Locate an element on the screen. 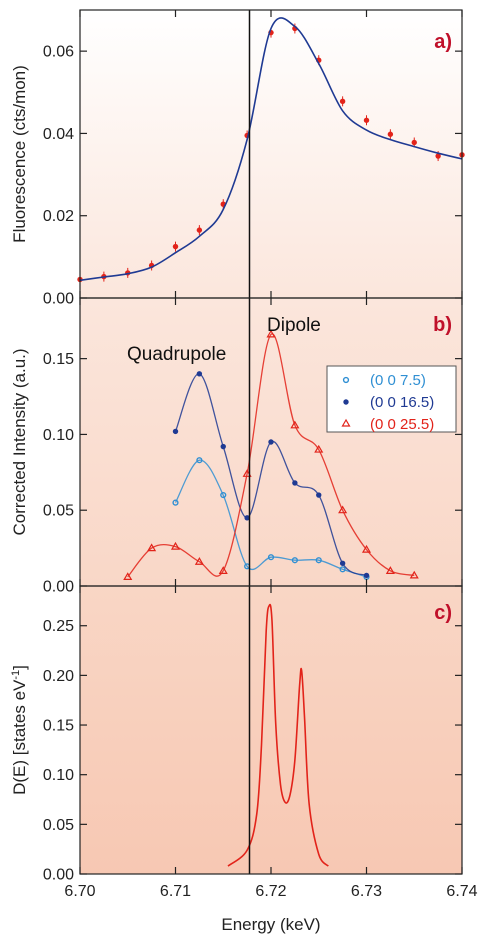  xtick-label-3: 6.73 is located at coordinates (366, 891).